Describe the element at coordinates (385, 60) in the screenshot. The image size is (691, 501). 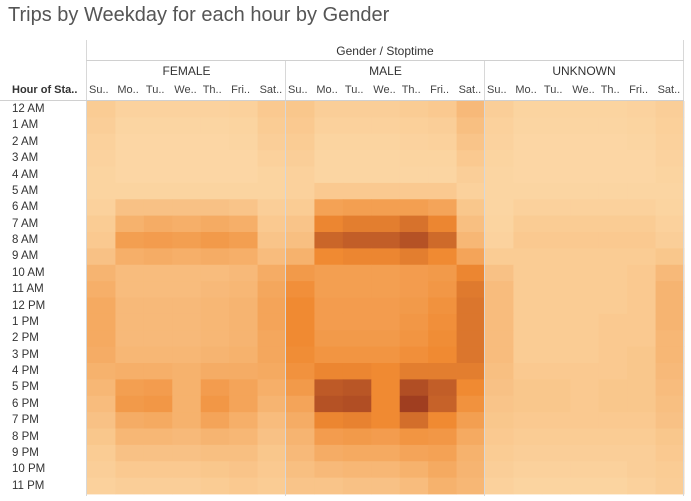
I see `divider-header` at that location.